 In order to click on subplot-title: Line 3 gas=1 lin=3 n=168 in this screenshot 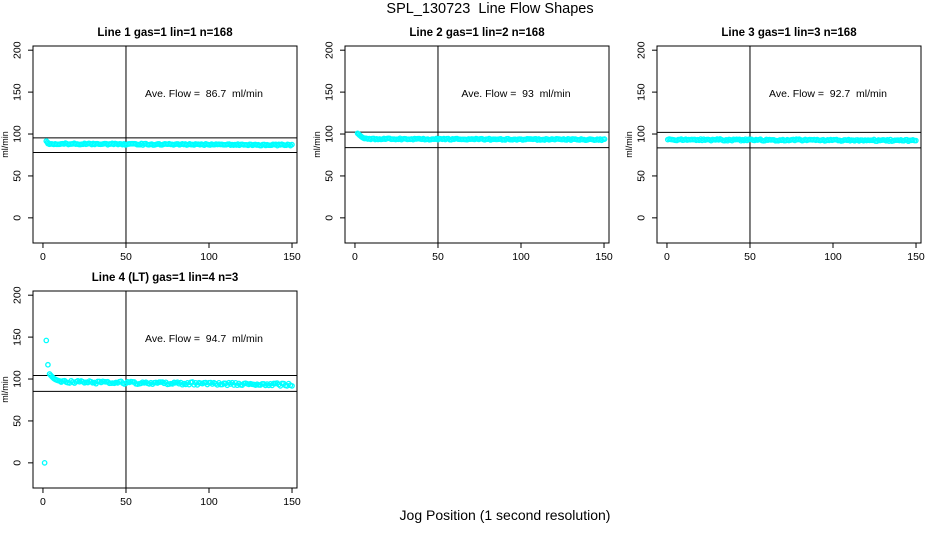, I will do `click(789, 33)`.